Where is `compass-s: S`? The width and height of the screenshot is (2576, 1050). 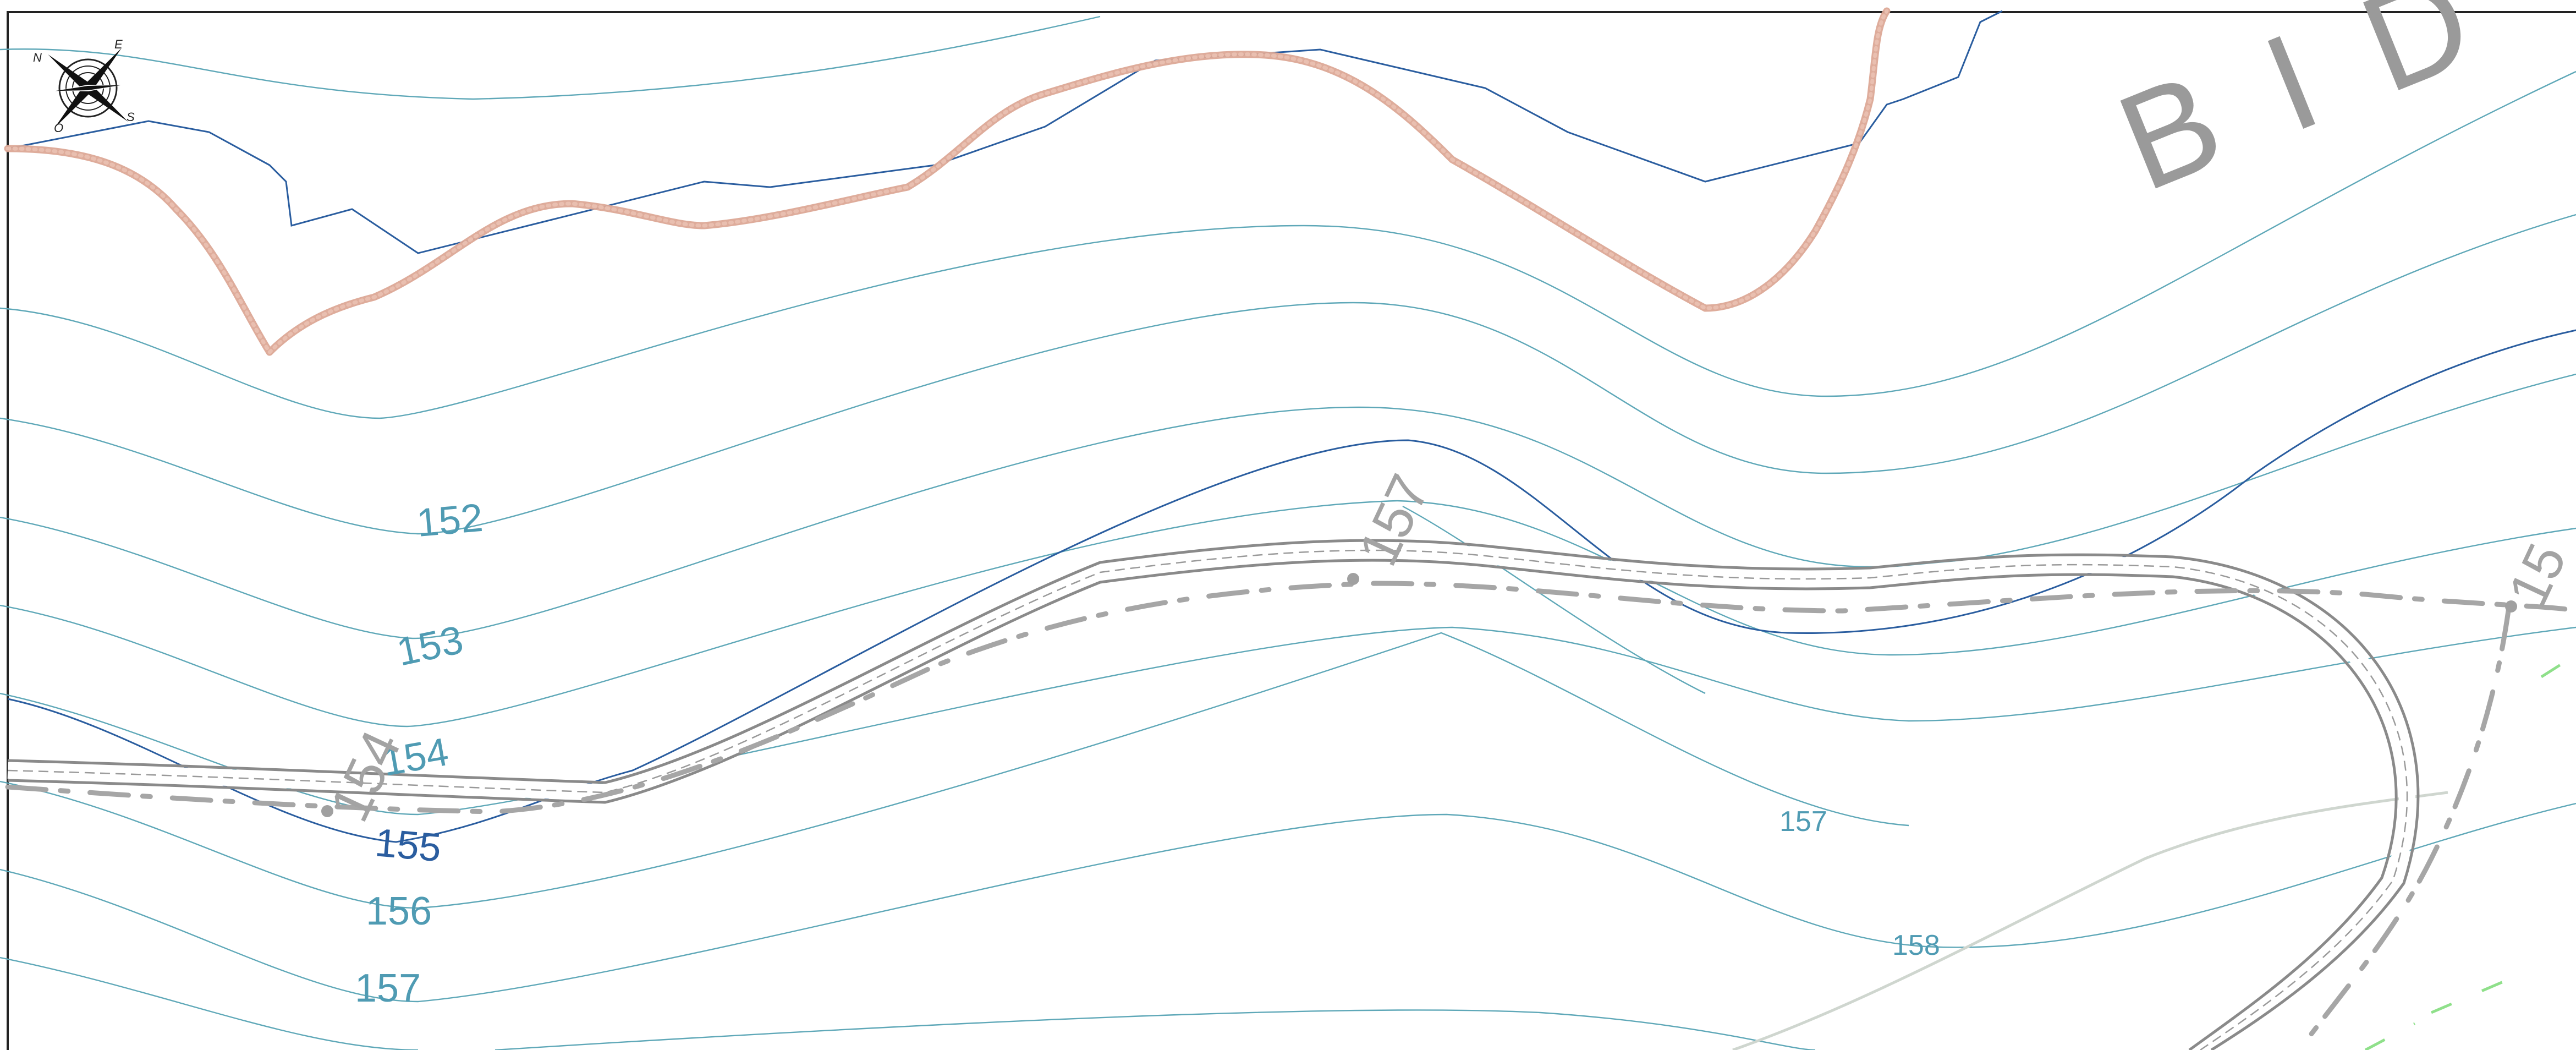 compass-s: S is located at coordinates (131, 117).